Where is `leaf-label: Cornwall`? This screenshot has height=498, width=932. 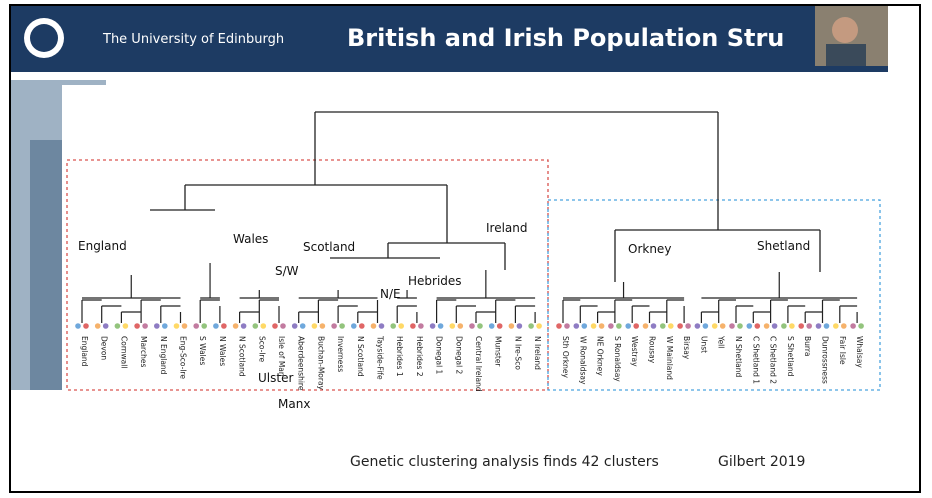
leaf-label: Cornwall is located at coordinates (123, 352).